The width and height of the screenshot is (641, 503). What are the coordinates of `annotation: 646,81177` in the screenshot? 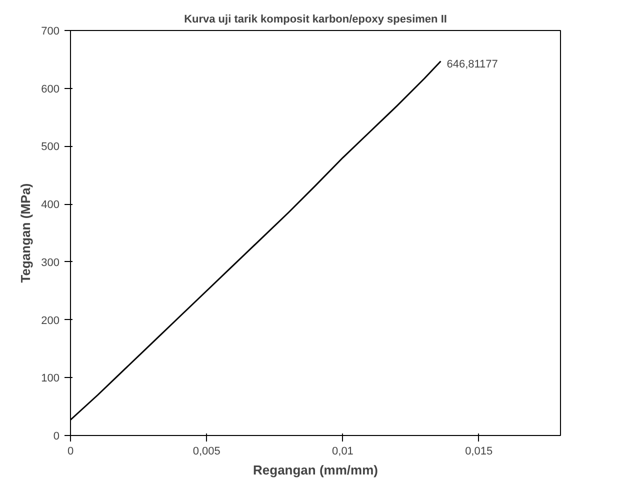 It's located at (472, 64).